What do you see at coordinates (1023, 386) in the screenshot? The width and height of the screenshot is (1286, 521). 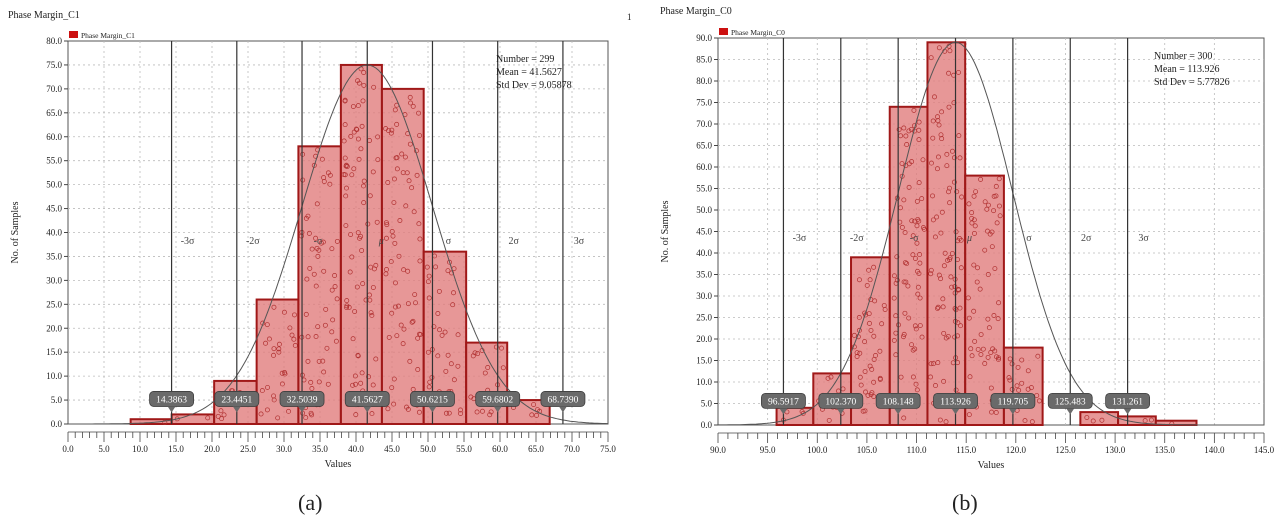 I see `histogram-bar` at bounding box center [1023, 386].